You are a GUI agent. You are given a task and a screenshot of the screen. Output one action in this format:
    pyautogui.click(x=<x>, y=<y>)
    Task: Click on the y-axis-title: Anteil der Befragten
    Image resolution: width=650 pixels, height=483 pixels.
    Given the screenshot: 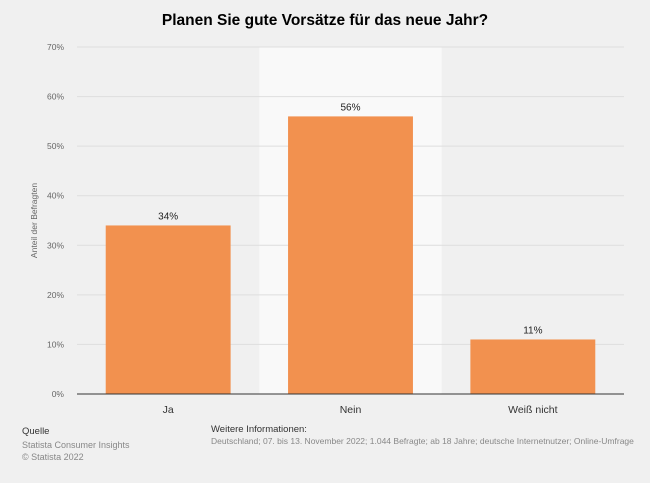 What is the action you would take?
    pyautogui.click(x=34, y=220)
    